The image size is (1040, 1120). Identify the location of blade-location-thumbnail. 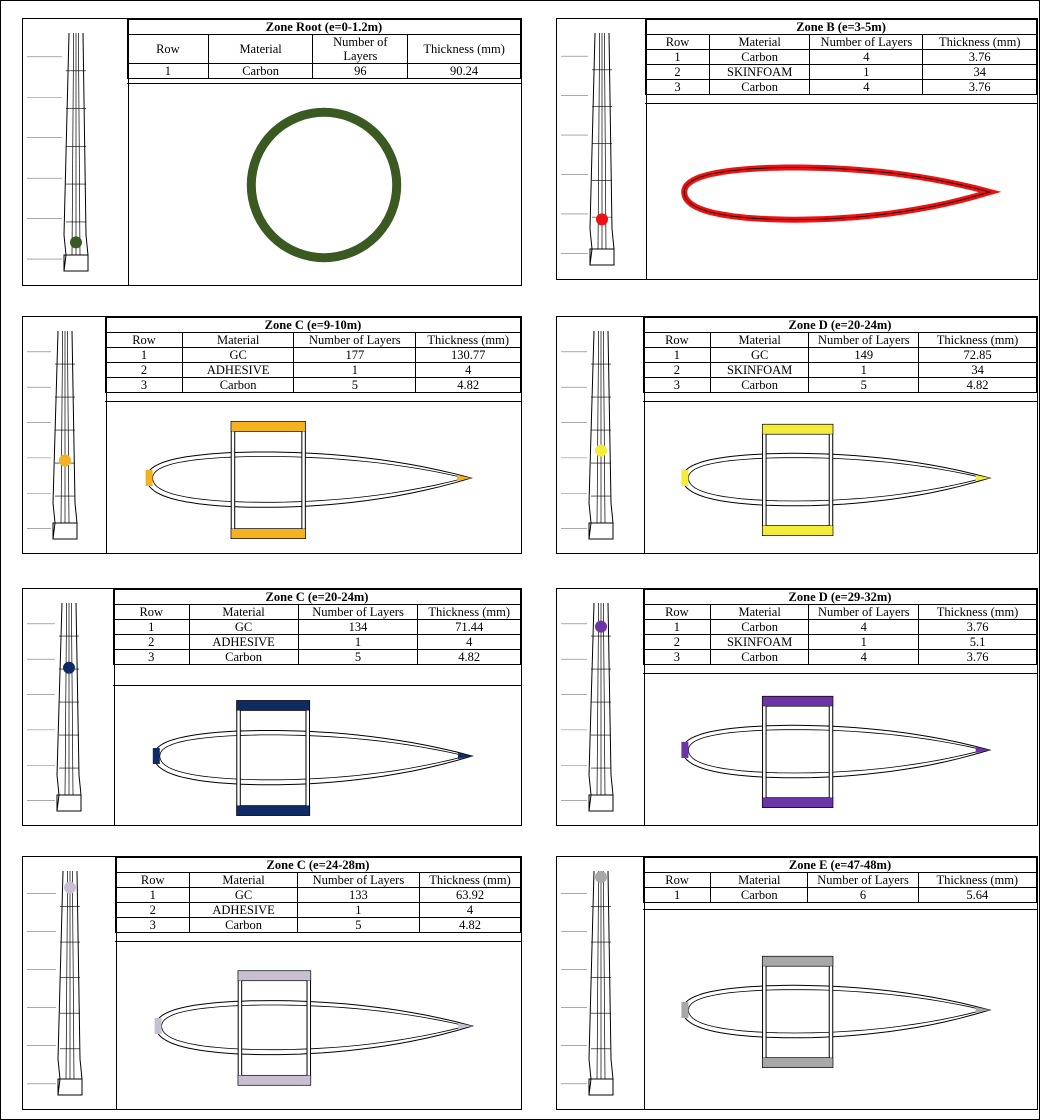
(601, 983).